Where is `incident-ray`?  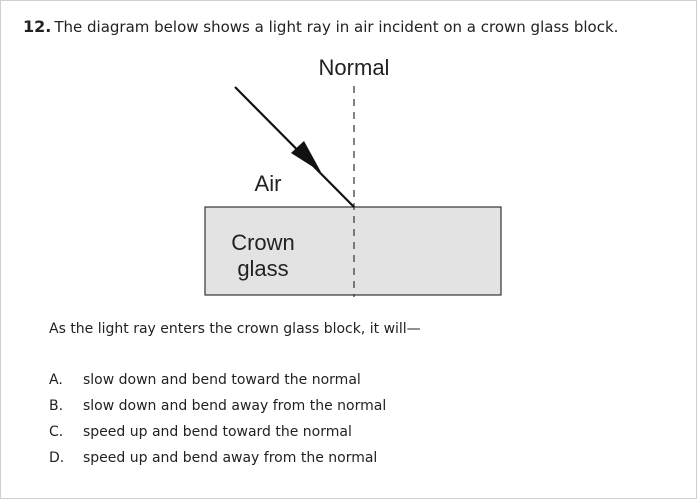
incident-ray is located at coordinates (294, 147).